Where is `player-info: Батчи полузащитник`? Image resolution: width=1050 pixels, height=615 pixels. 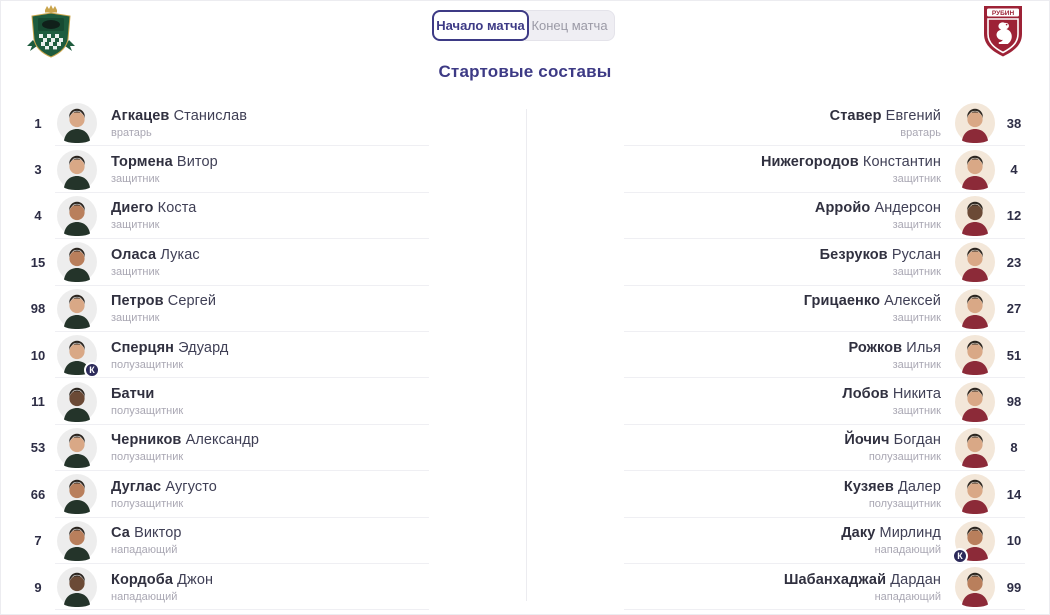 player-info: Батчи полузащитник is located at coordinates (270, 401).